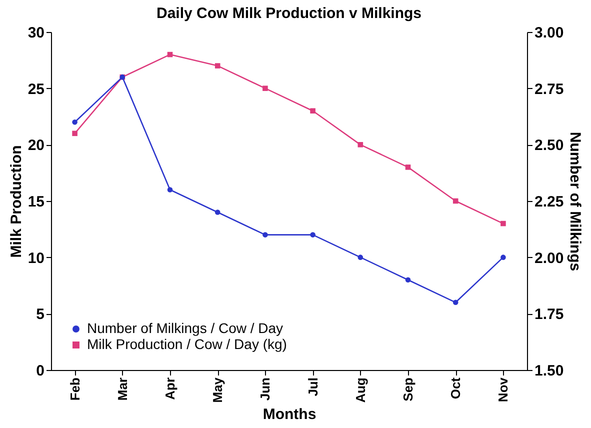 The width and height of the screenshot is (591, 428). Describe the element at coordinates (122, 389) in the screenshot. I see `x-tick-label: Mar` at that location.